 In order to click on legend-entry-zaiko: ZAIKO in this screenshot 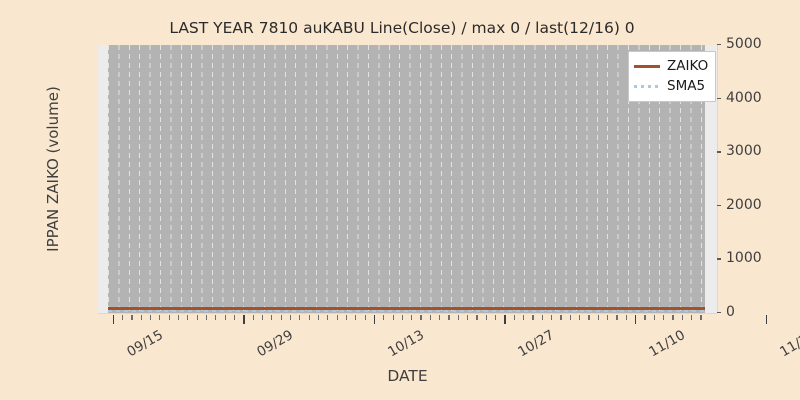, I will do `click(672, 66)`.